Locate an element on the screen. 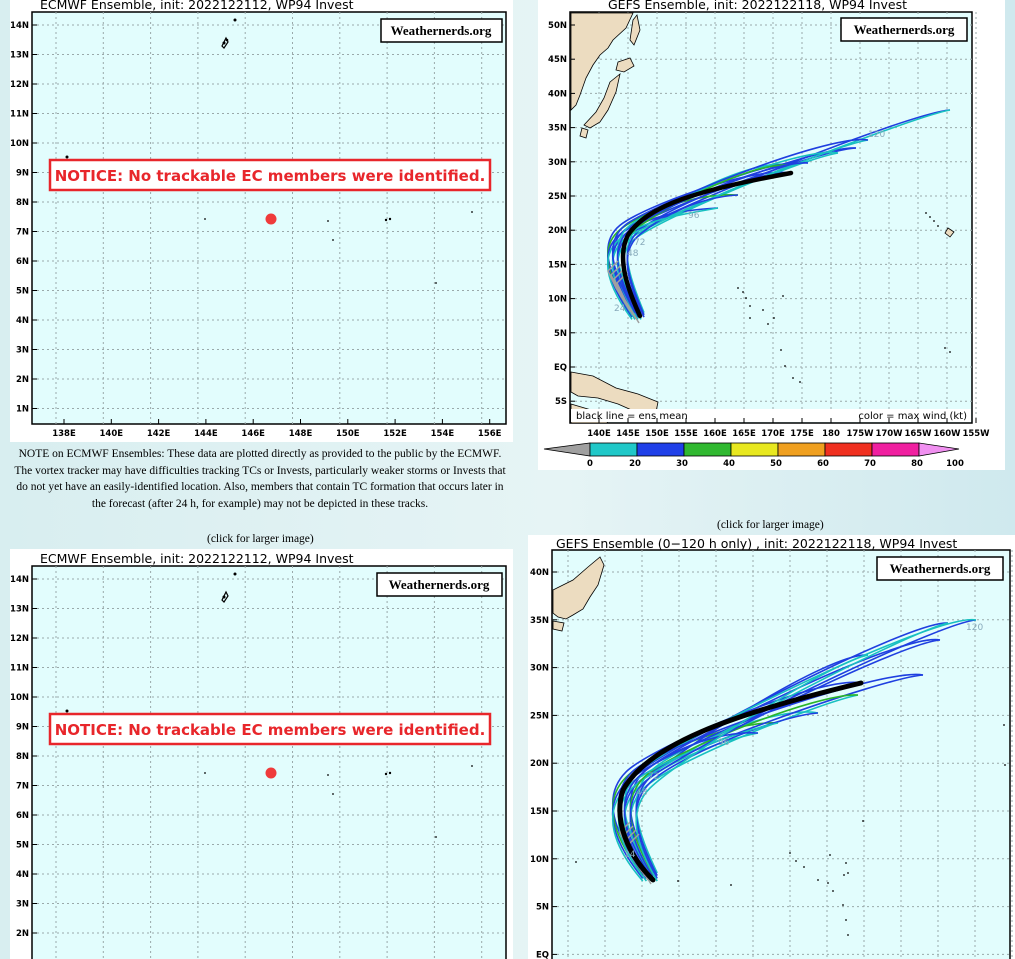 The width and height of the screenshot is (1015, 959). latitude-labels: 14N 13N 12N 11N 10N 9N 8N 7N 6N 5N 4N 3N 2N is located at coordinates (23, 757).